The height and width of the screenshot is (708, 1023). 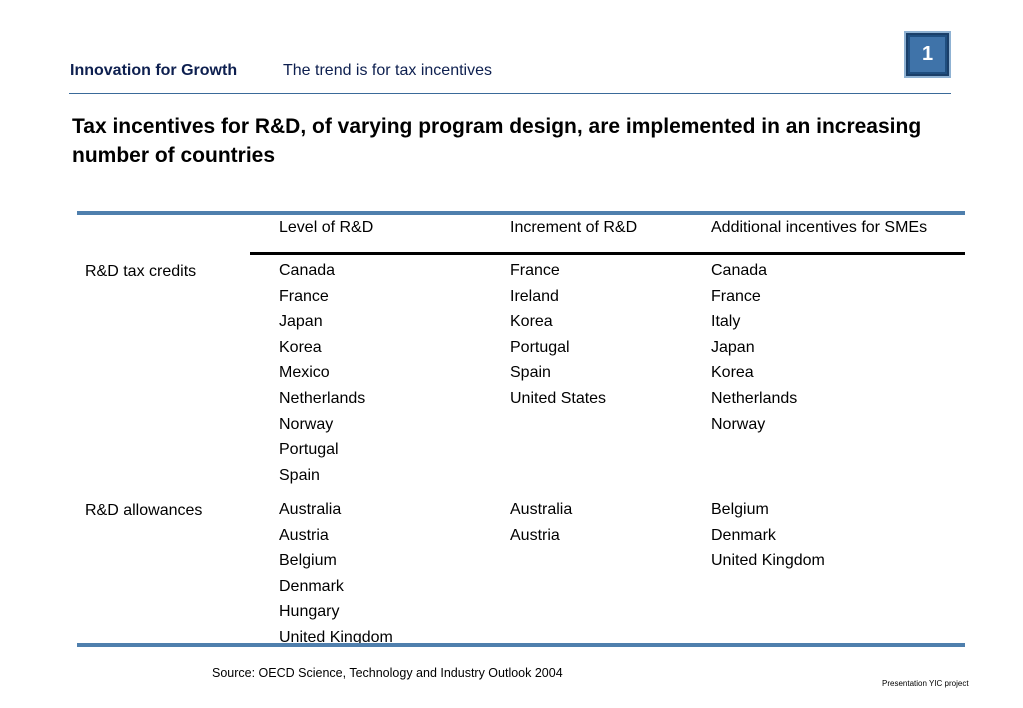 I want to click on row-label-tax-credits: R&D tax credits, so click(x=141, y=271).